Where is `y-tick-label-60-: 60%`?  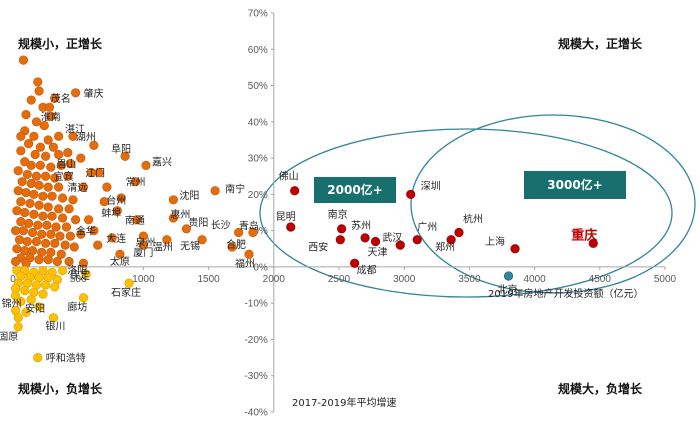
y-tick-label-60-: 60% is located at coordinates (258, 50).